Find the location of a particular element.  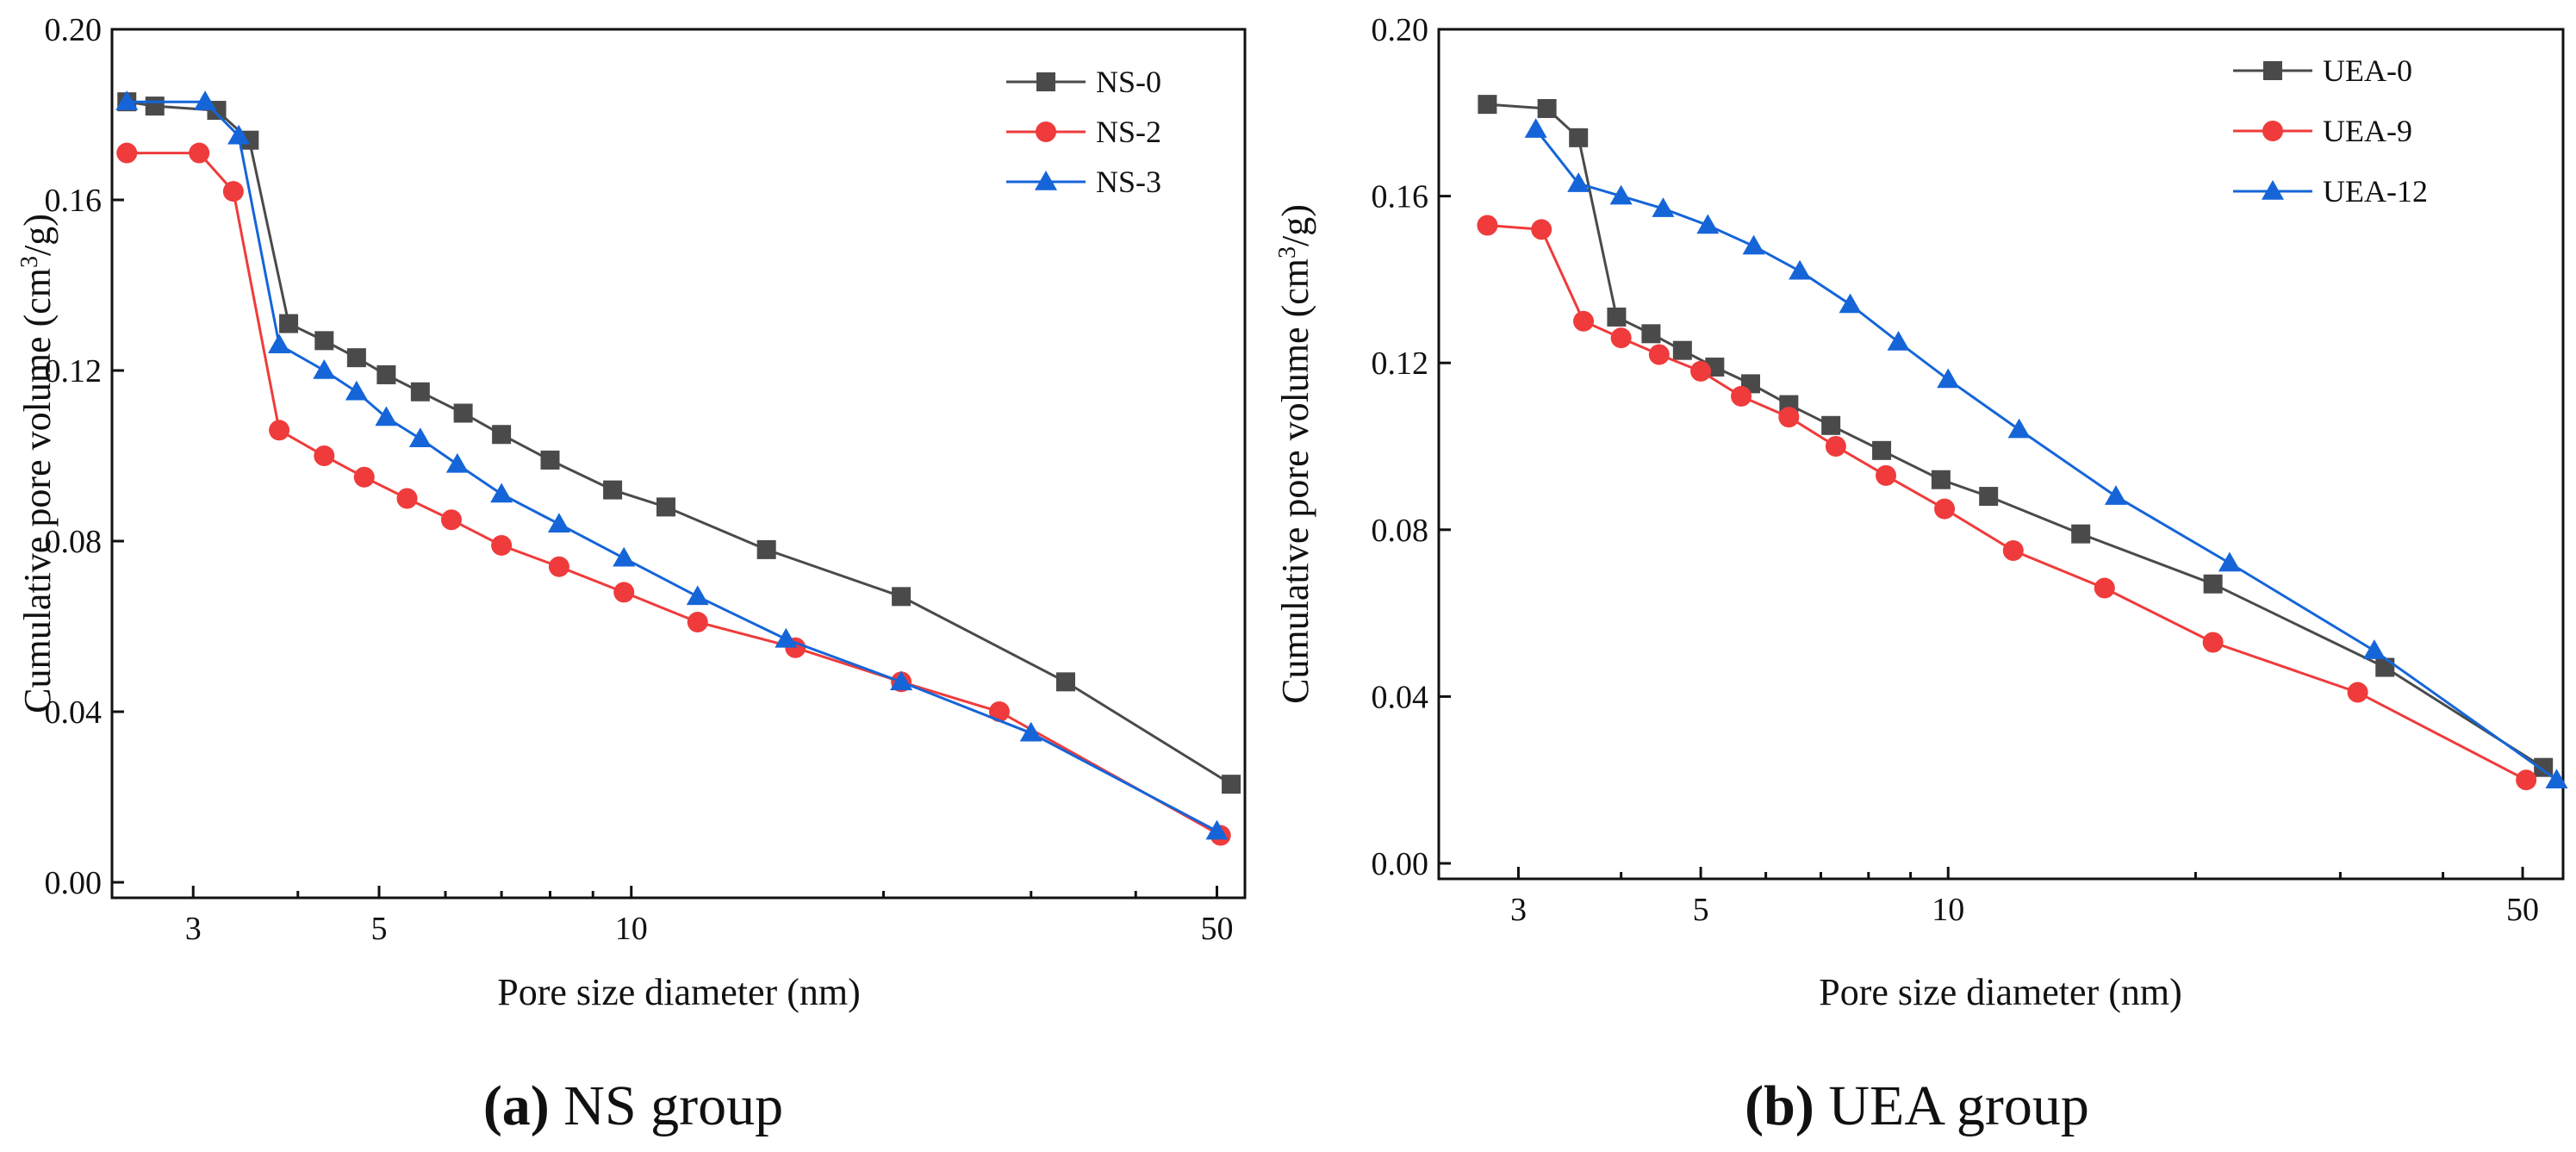

x-tick-label: 3 is located at coordinates (1518, 910).